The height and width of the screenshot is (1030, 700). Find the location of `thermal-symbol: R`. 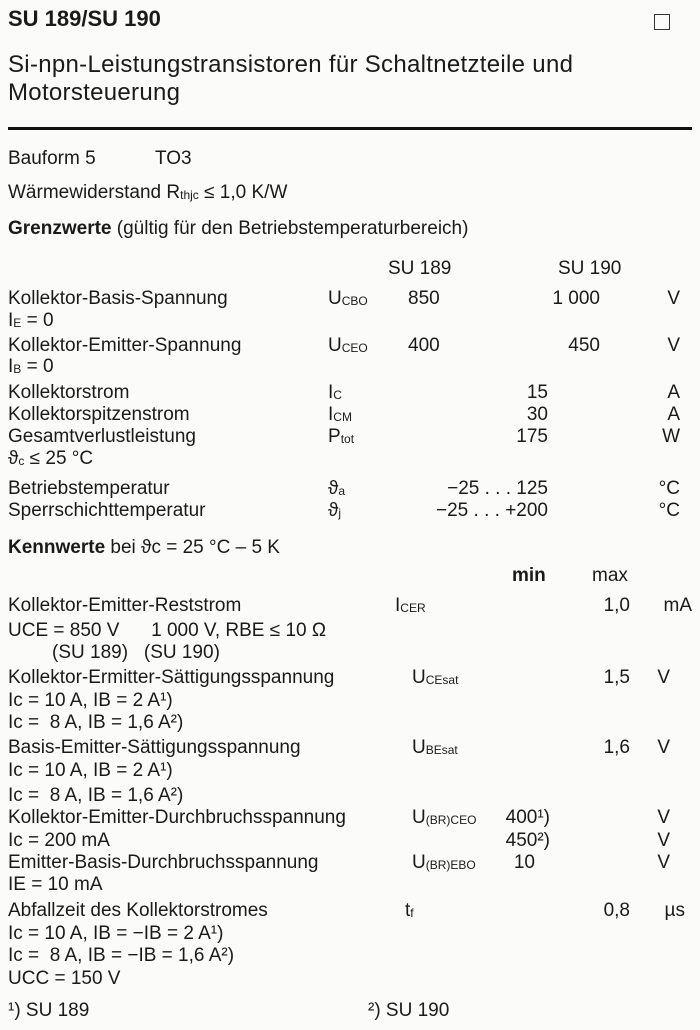

thermal-symbol: R is located at coordinates (173, 192).